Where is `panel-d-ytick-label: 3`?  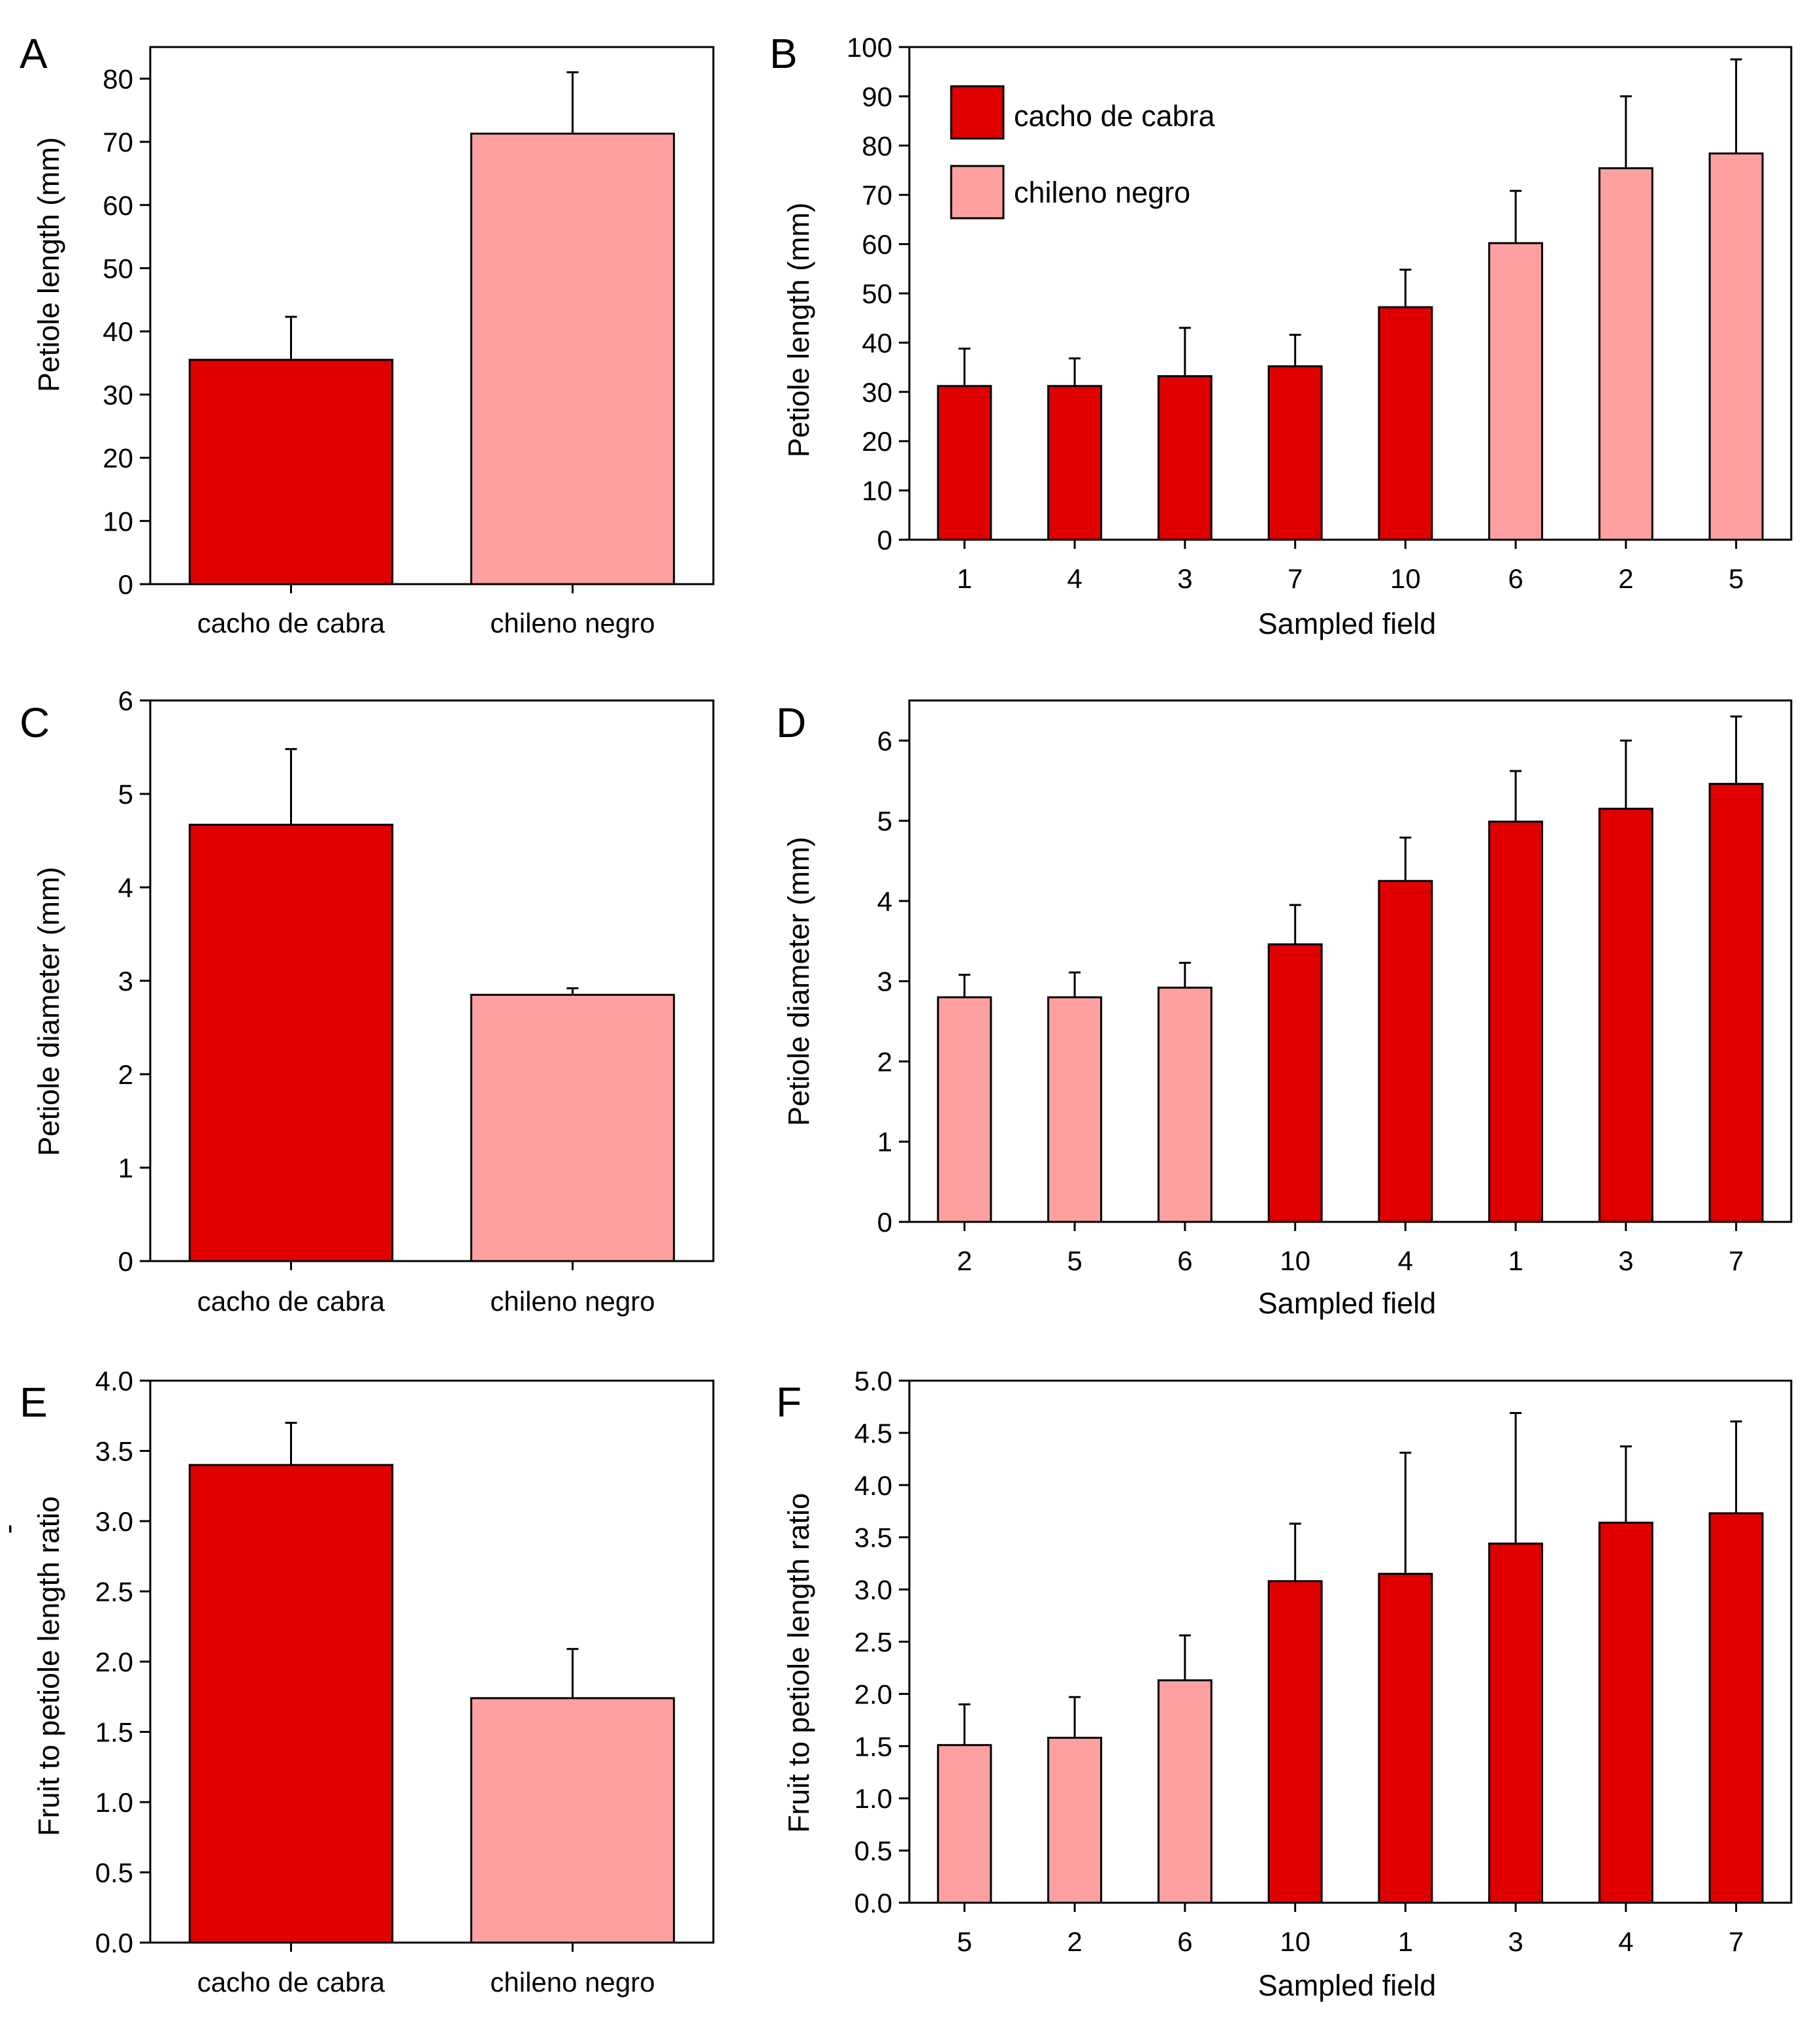
panel-d-ytick-label: 3 is located at coordinates (884, 981).